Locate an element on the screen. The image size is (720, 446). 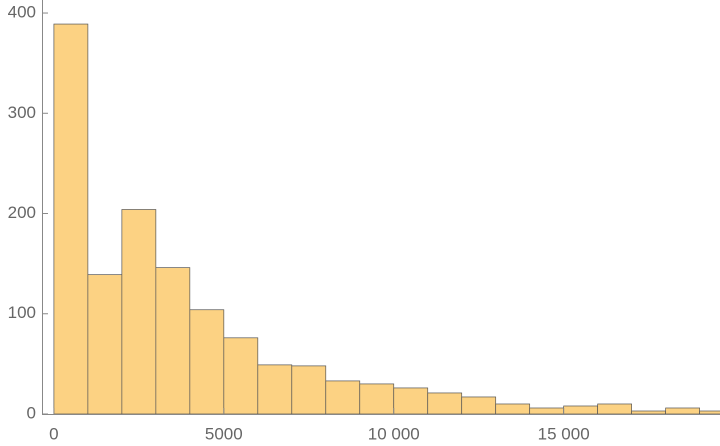
y-tick-label: 300 is located at coordinates (22, 112).